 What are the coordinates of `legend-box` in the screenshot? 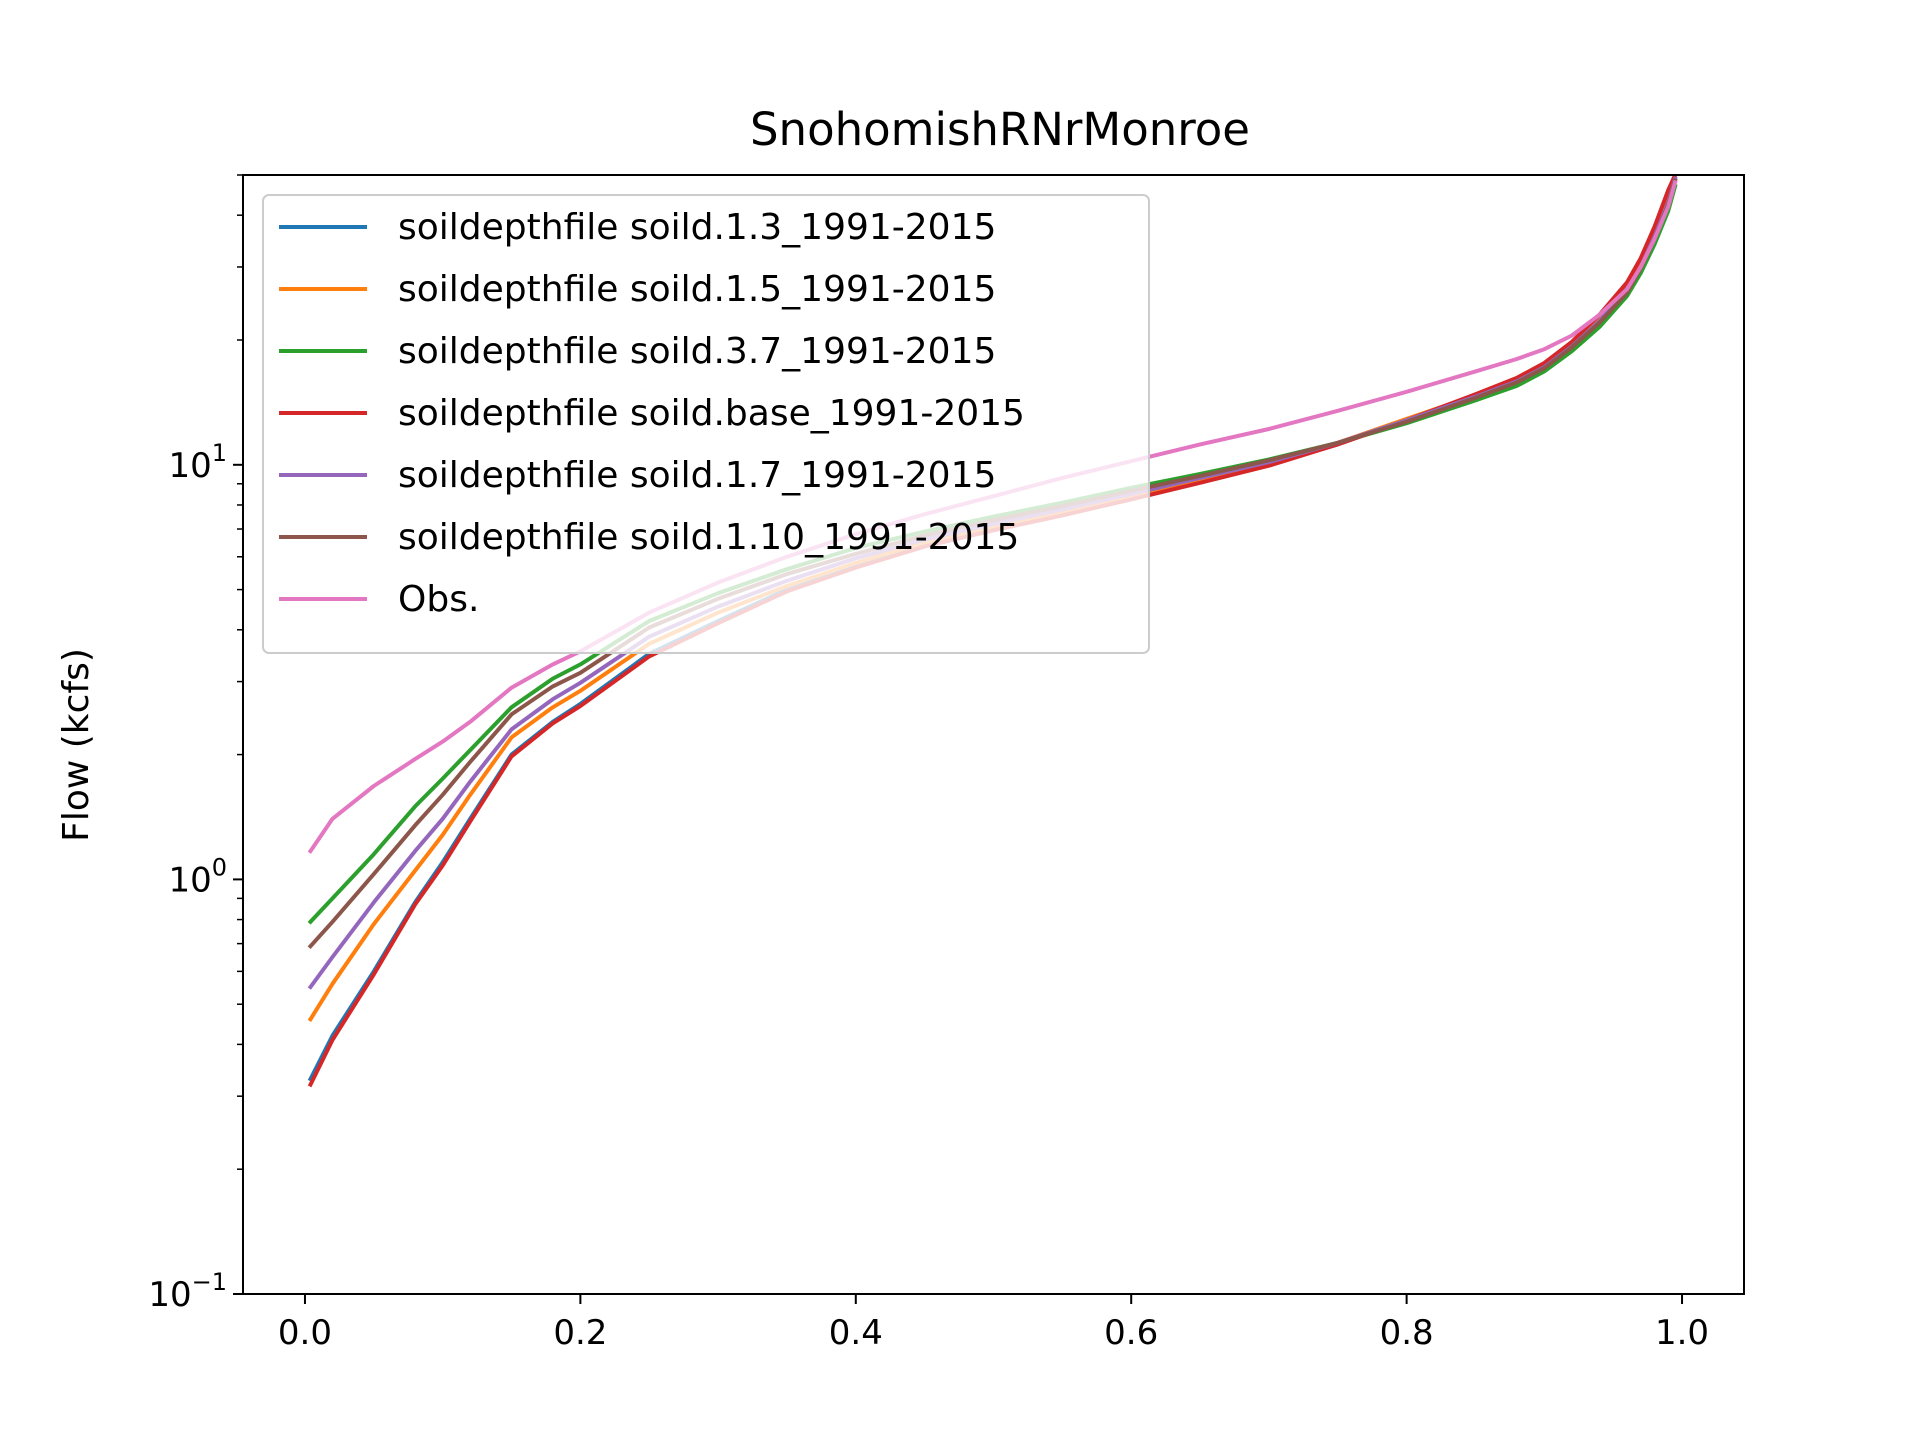 It's located at (706, 424).